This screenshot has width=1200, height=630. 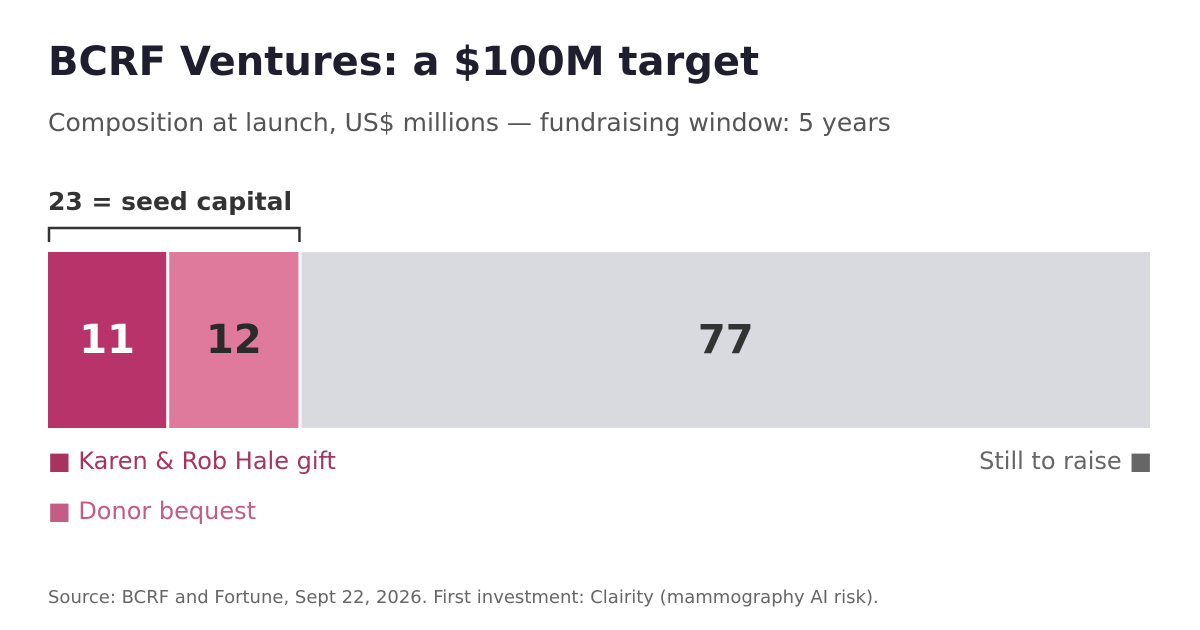 I want to click on legend-item-remaining: Still to raise ■, so click(x=1065, y=461).